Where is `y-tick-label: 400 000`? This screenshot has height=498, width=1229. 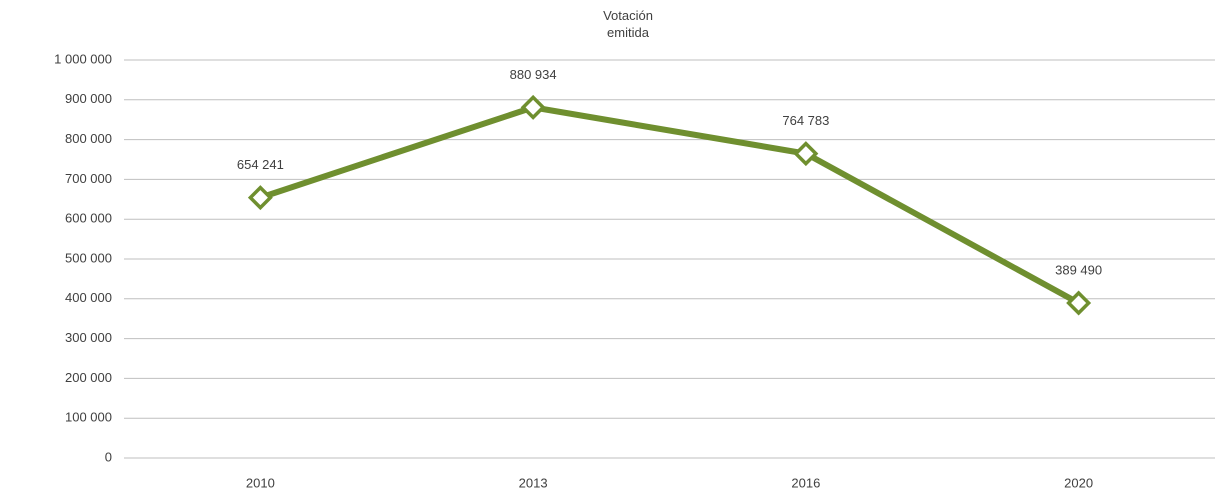 y-tick-label: 400 000 is located at coordinates (88, 297).